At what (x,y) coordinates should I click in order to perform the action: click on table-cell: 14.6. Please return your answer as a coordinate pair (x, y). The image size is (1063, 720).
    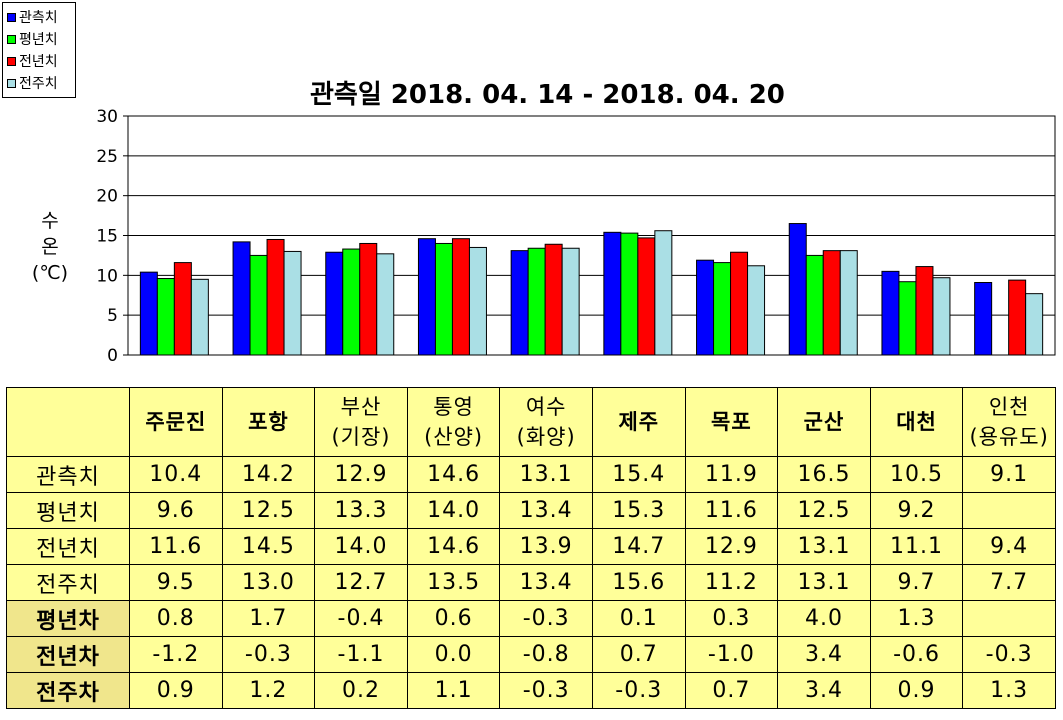
    Looking at the image, I should click on (453, 546).